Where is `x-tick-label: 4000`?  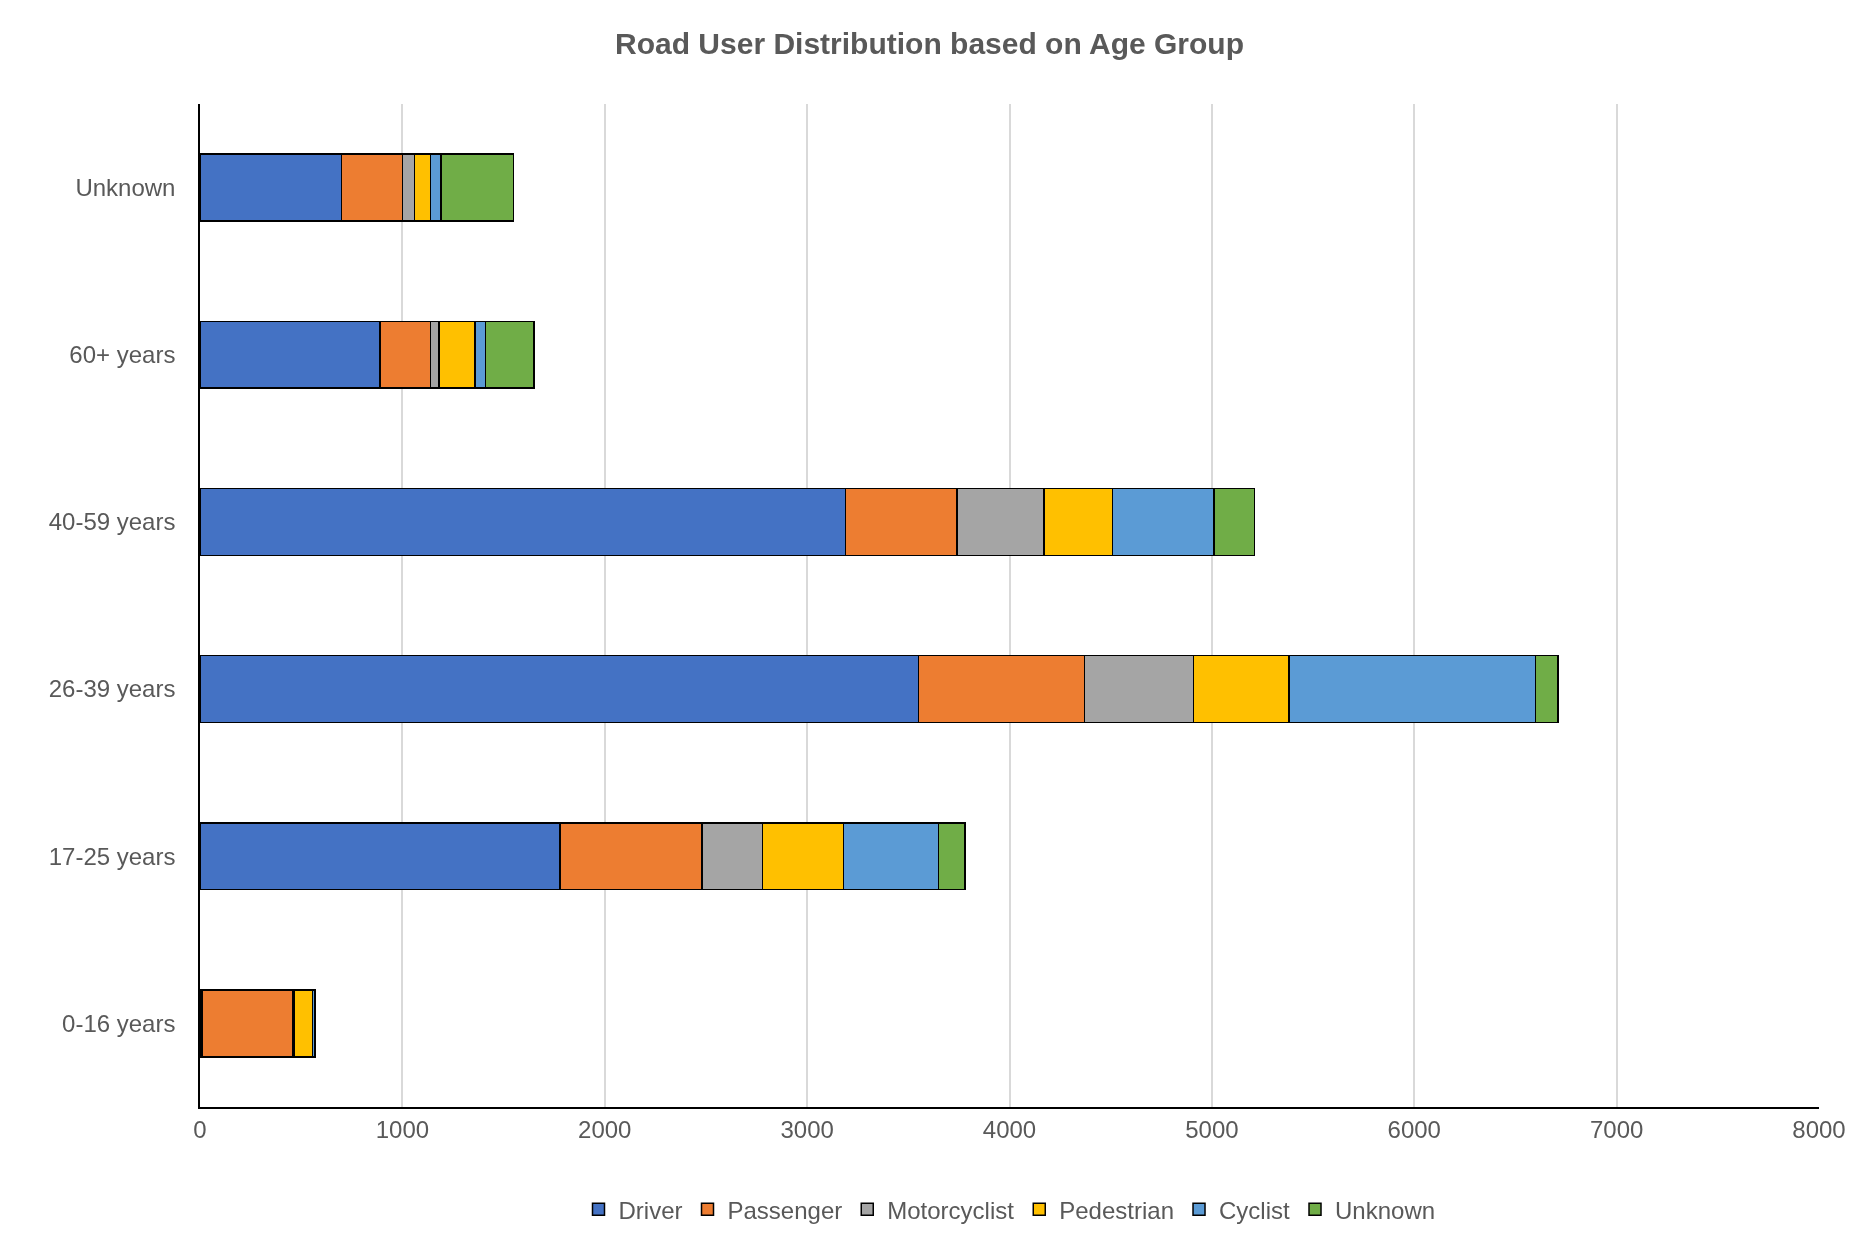
x-tick-label: 4000 is located at coordinates (1009, 1129).